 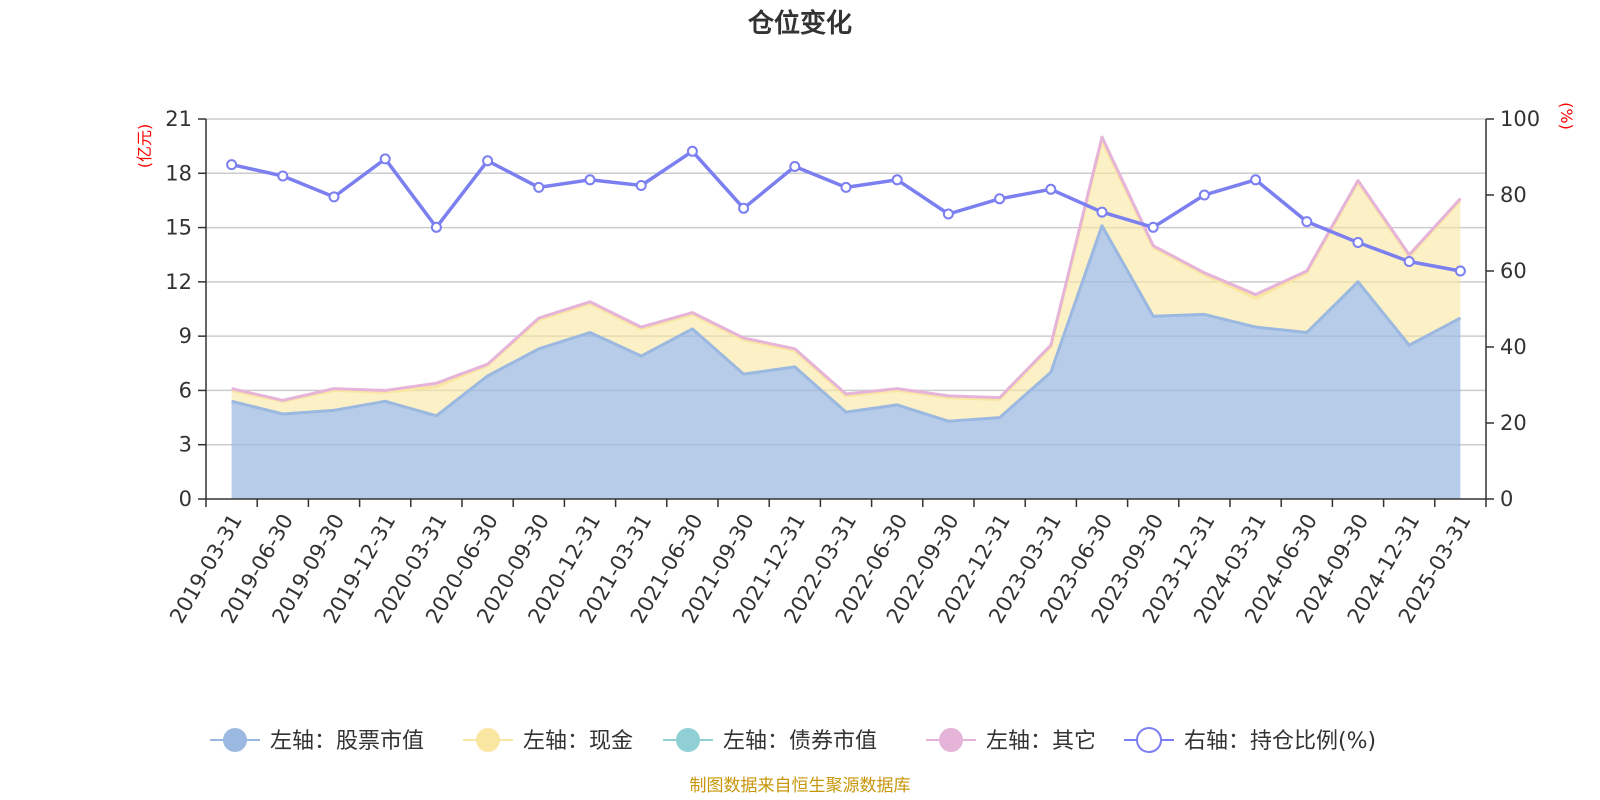 What do you see at coordinates (799, 23) in the screenshot?
I see `chart-title: 仓位变化` at bounding box center [799, 23].